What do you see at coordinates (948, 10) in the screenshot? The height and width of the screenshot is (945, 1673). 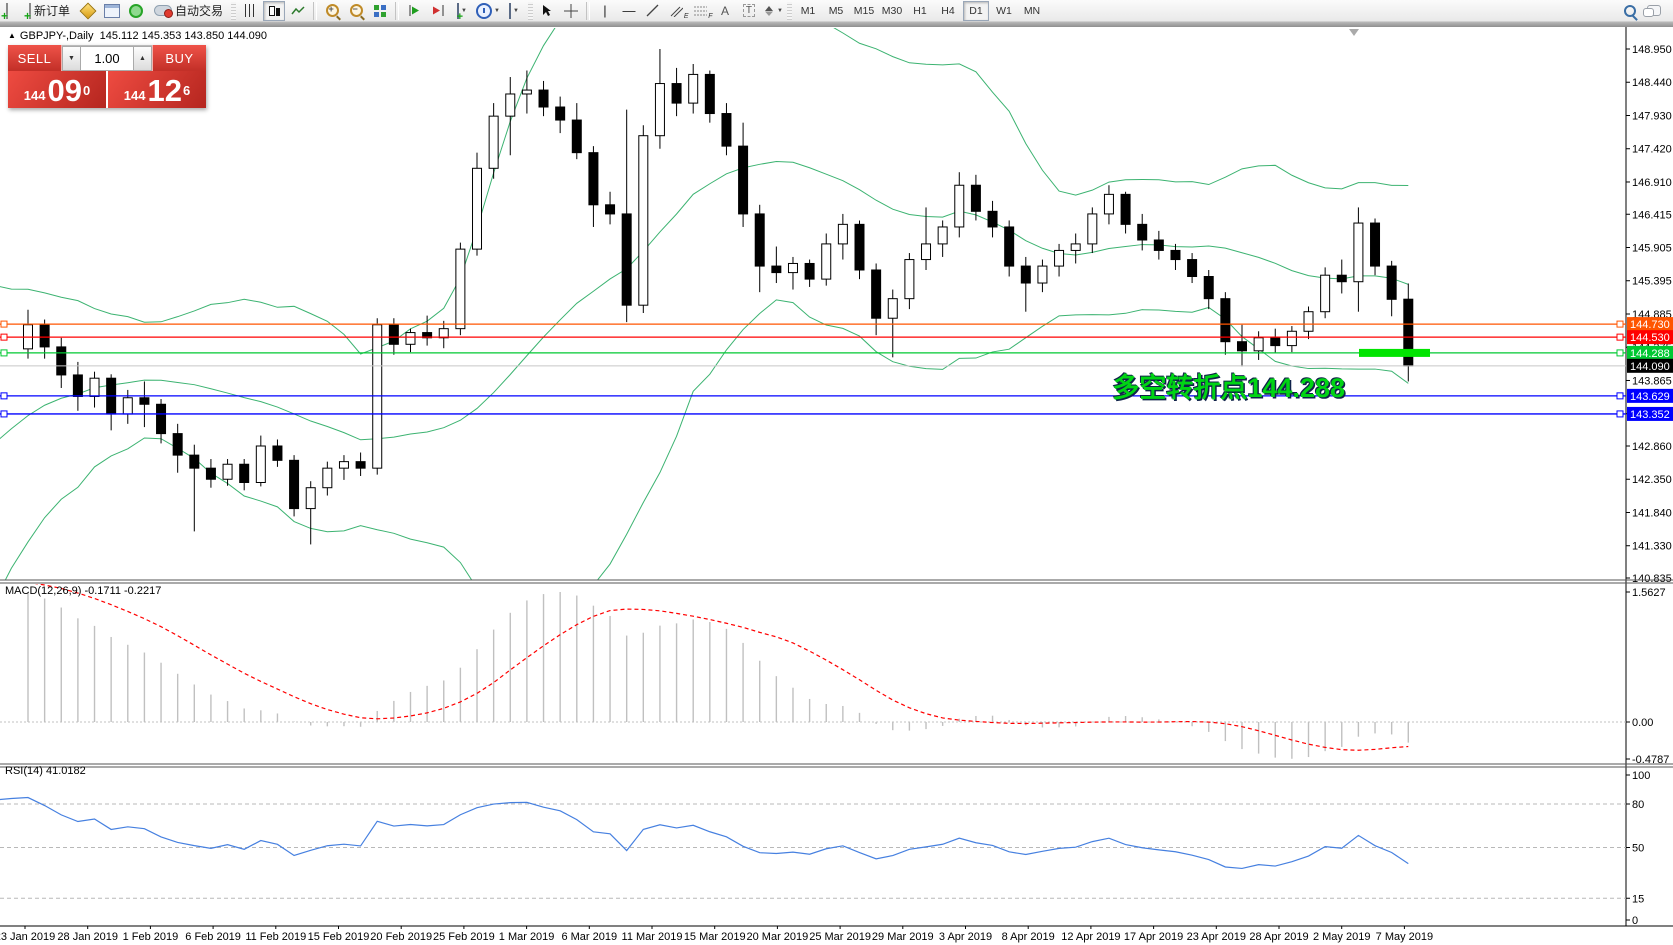 I see `tab-timeframe-h4: H4` at bounding box center [948, 10].